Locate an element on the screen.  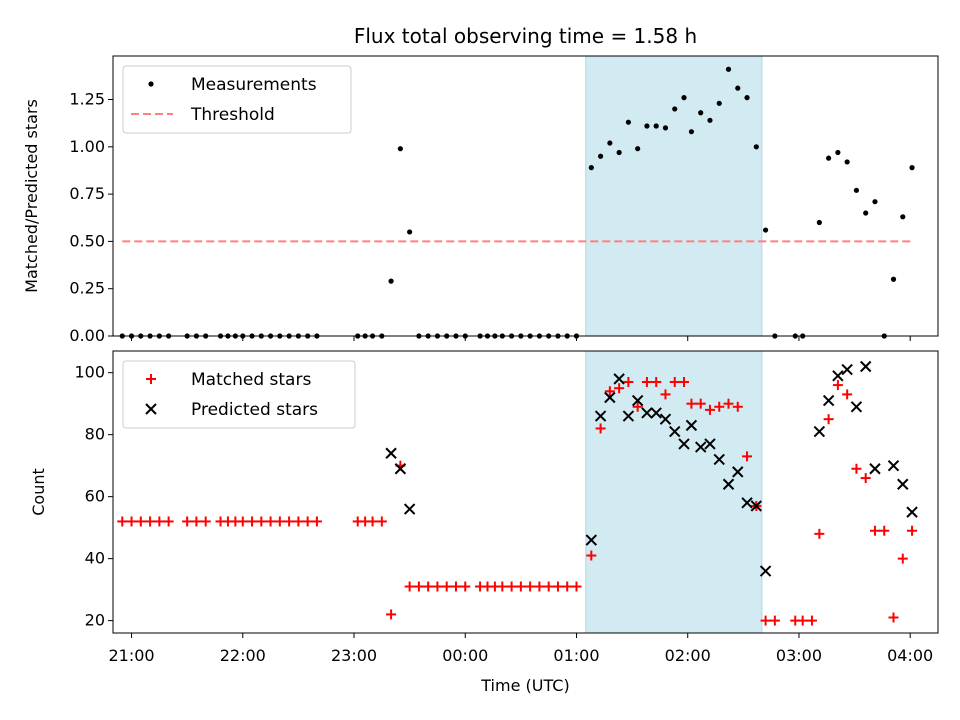
x-tick-label: 02:00 is located at coordinates (688, 655).